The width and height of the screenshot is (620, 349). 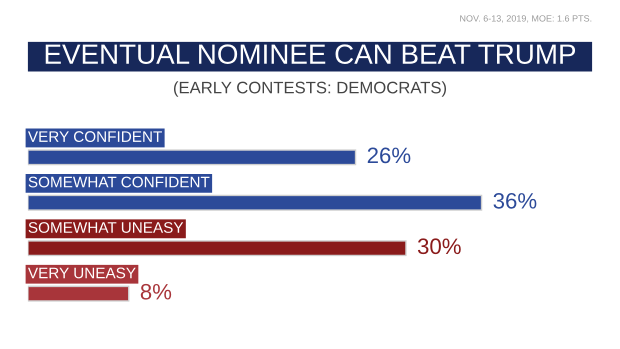 What do you see at coordinates (310, 89) in the screenshot?
I see `chart-subtitle: (EARLY CONTESTS: DEMOCRATS)` at bounding box center [310, 89].